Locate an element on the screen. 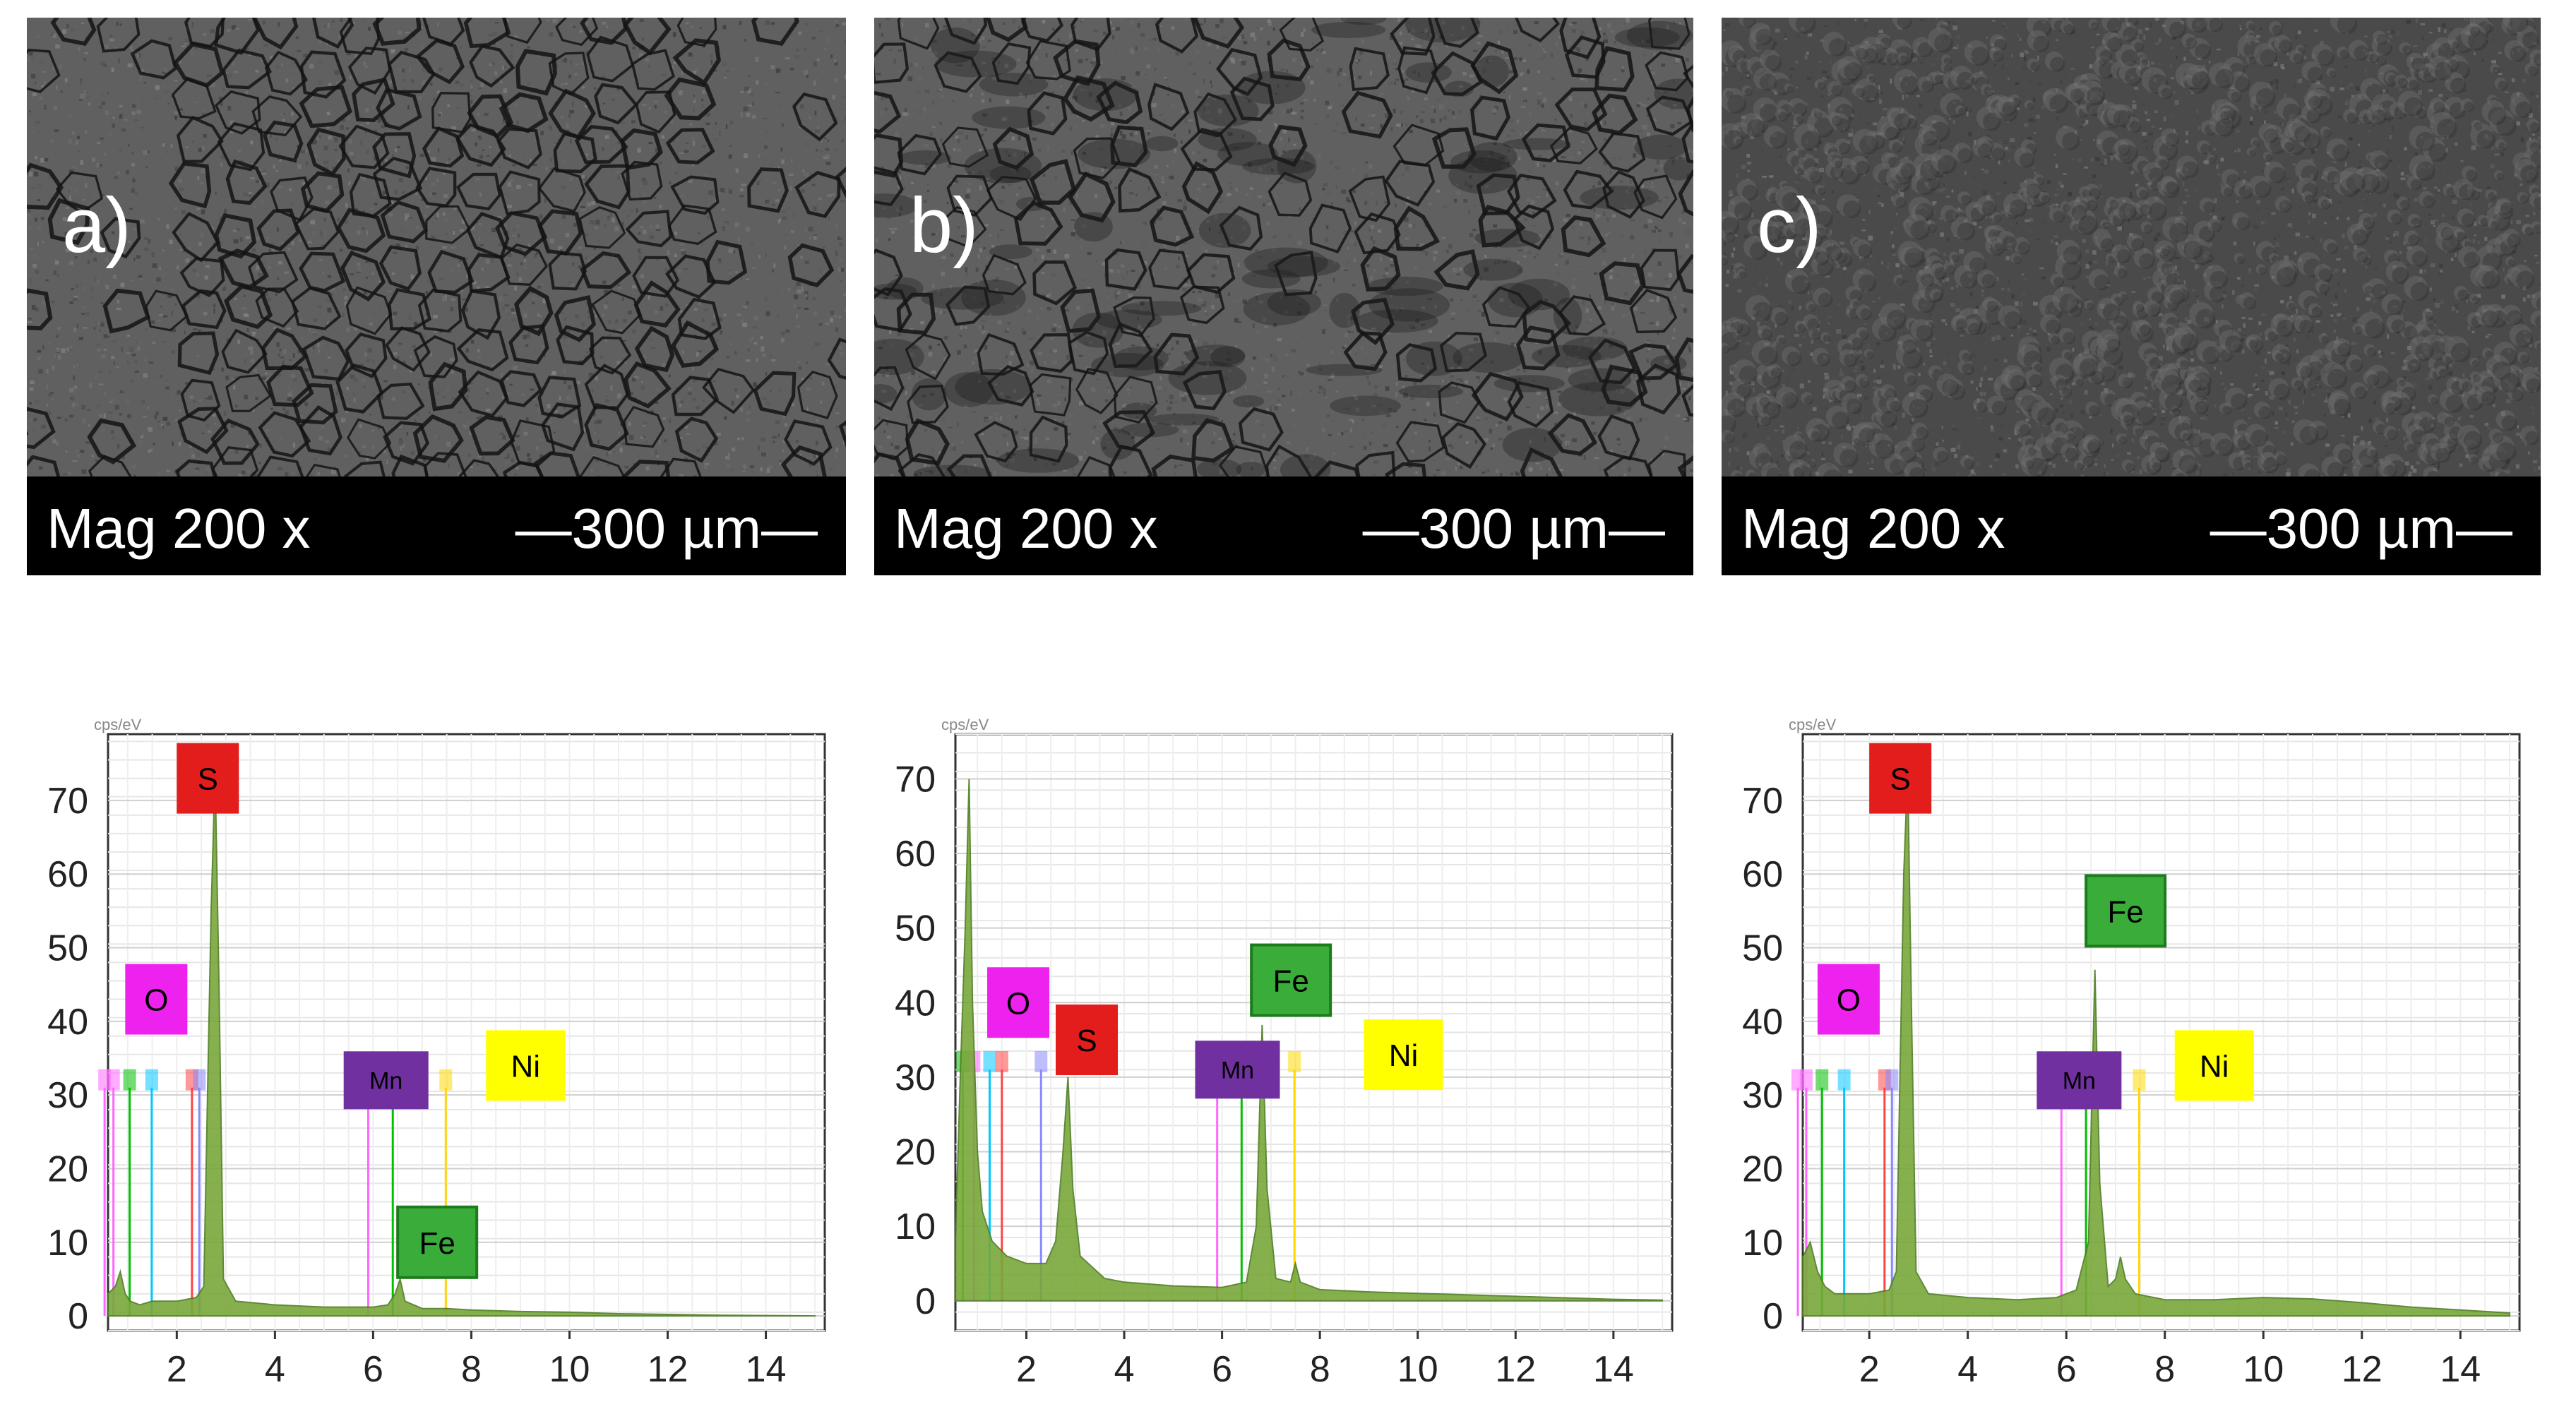 This screenshot has width=2576, height=1421. element-tag-label: Mn is located at coordinates (2079, 1080).